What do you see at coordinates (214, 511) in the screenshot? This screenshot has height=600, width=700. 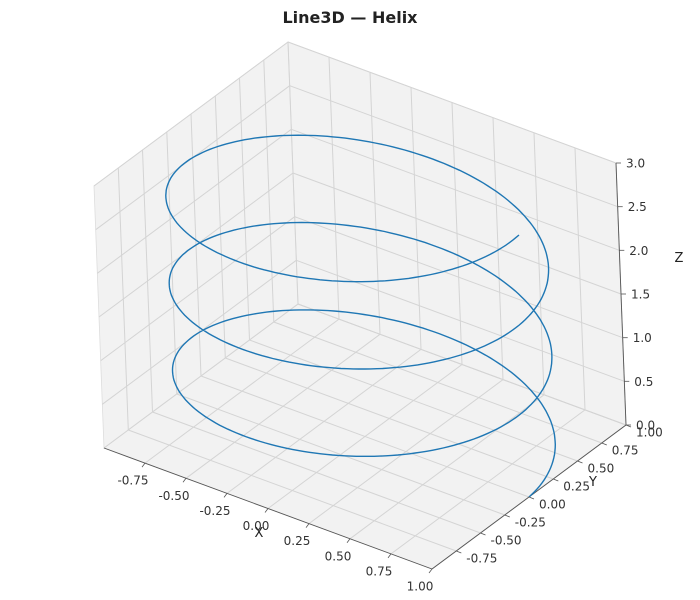 I see `x-tick-label: -0.25` at bounding box center [214, 511].